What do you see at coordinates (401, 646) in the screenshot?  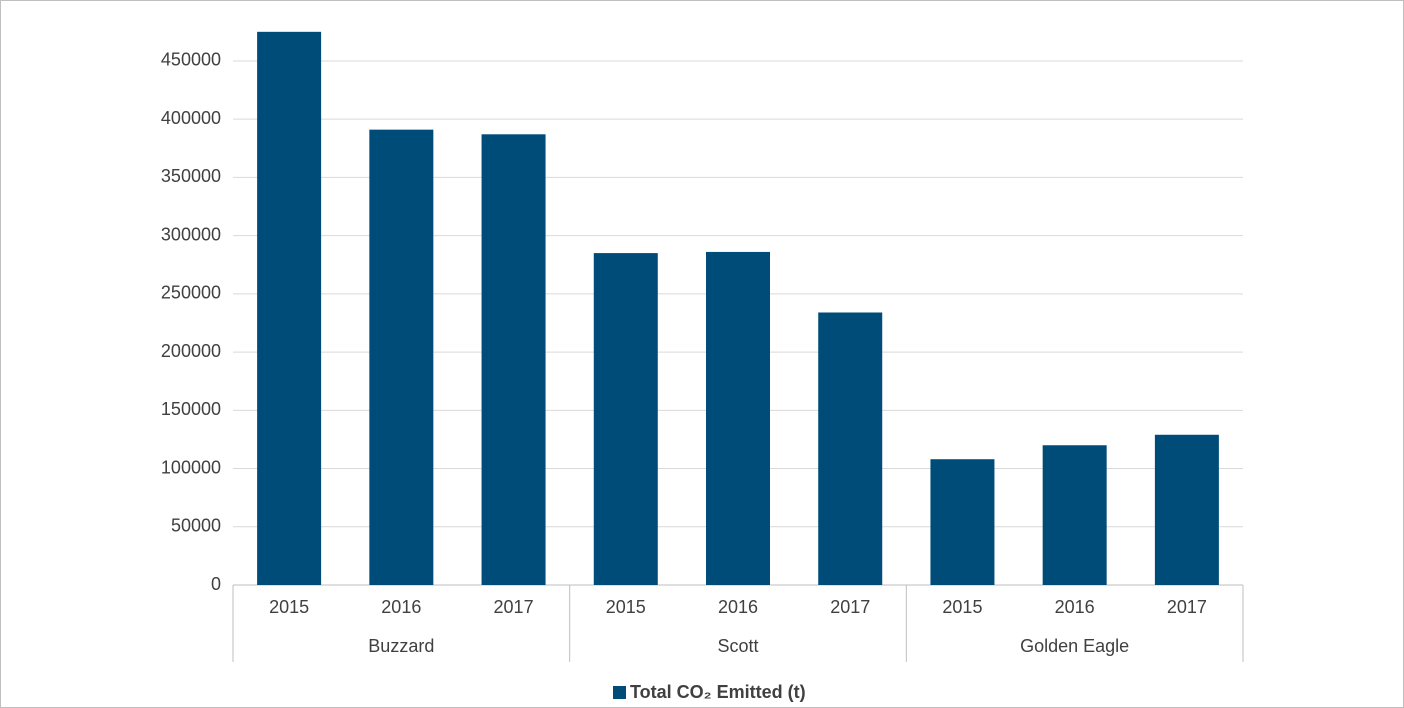 I see `group-label: Buzzard` at bounding box center [401, 646].